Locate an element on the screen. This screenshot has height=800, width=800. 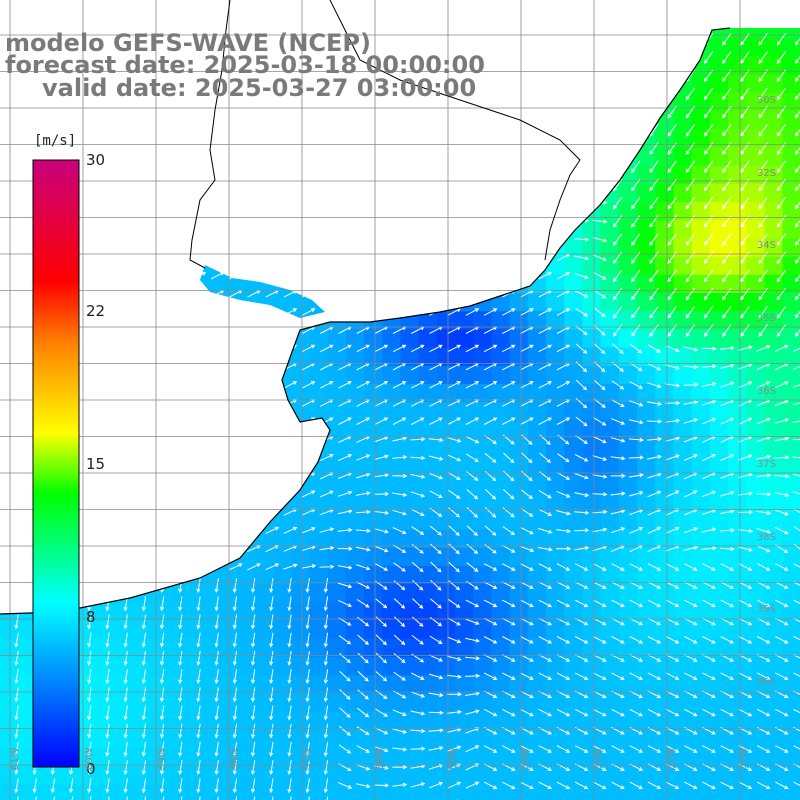
lat-label: 37S is located at coordinates (766, 464).